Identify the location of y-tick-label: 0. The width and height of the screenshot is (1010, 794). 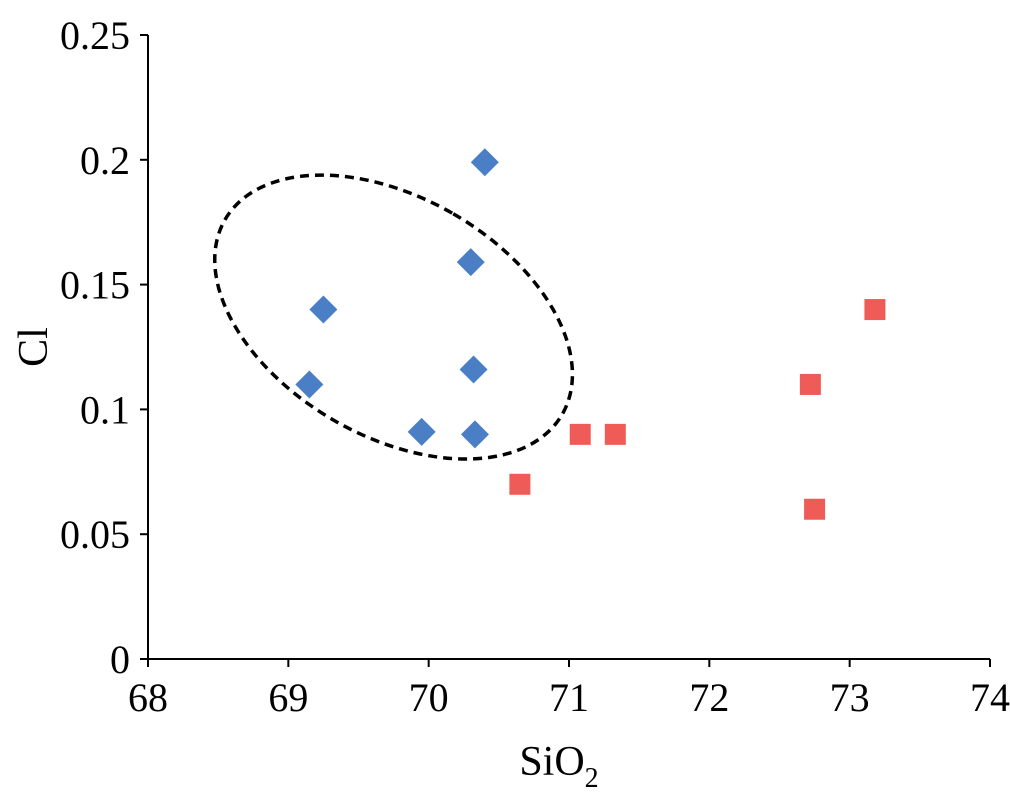
(120, 659).